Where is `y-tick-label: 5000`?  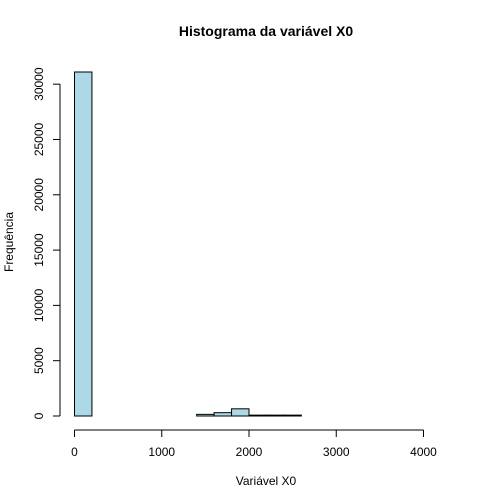
y-tick-label: 5000 is located at coordinates (39, 360).